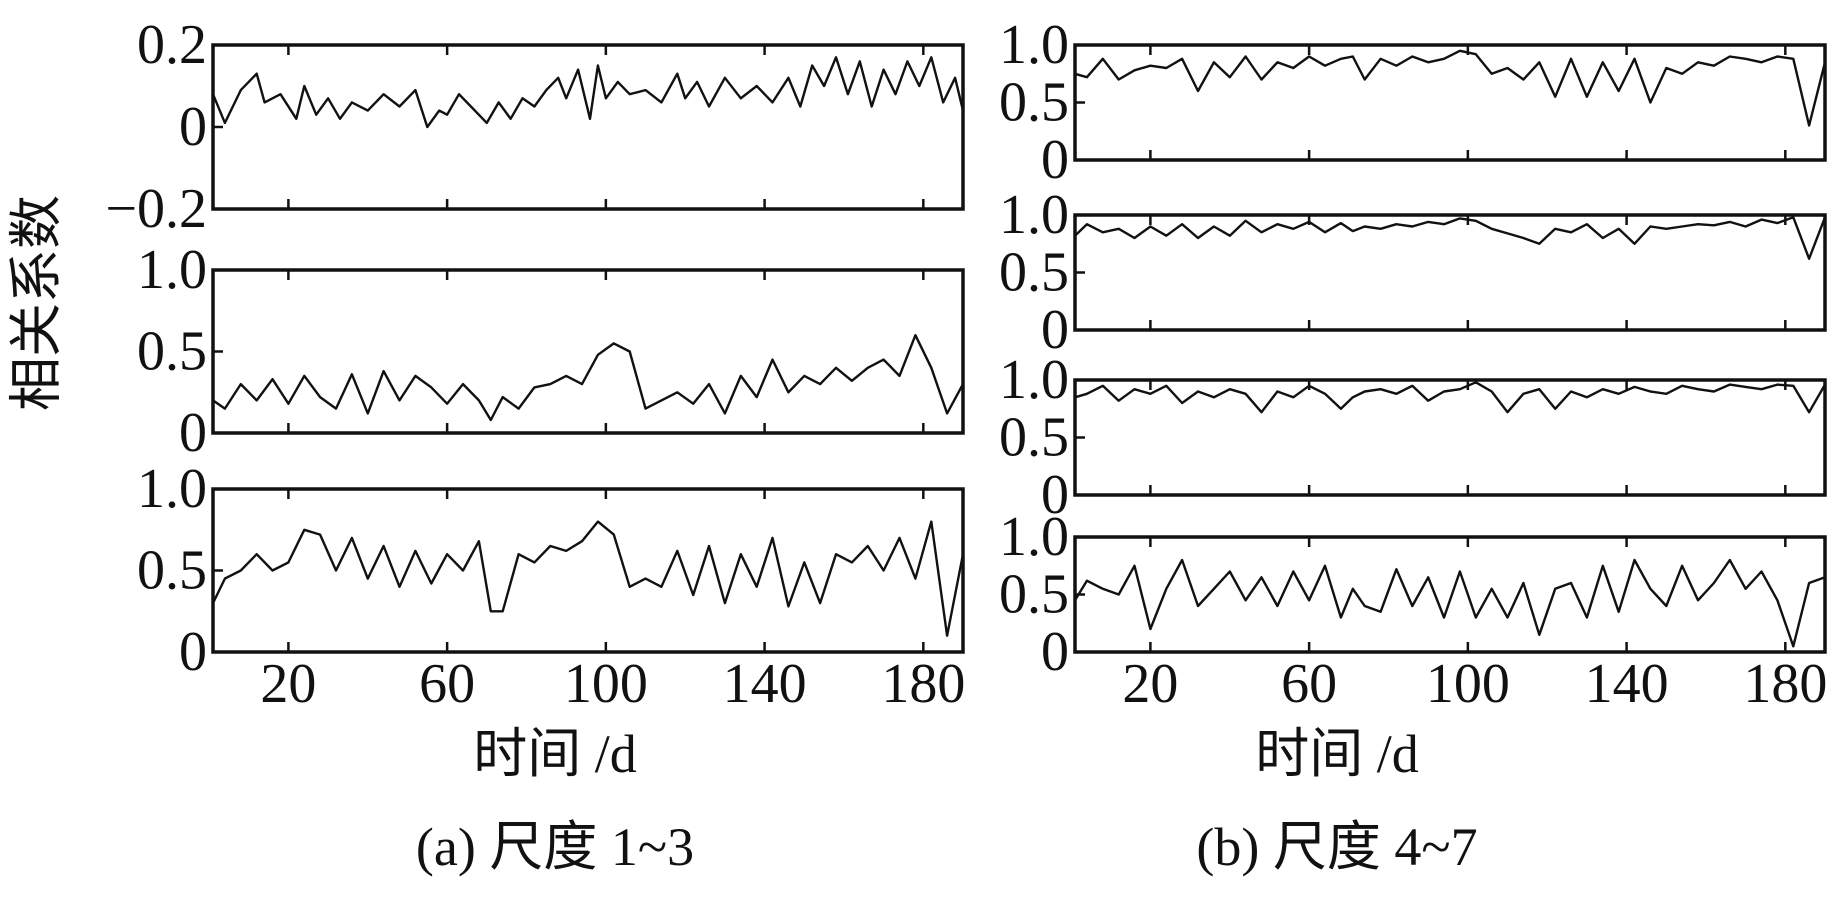  What do you see at coordinates (588, 578) in the screenshot?
I see `panel-a-3-series-line` at bounding box center [588, 578].